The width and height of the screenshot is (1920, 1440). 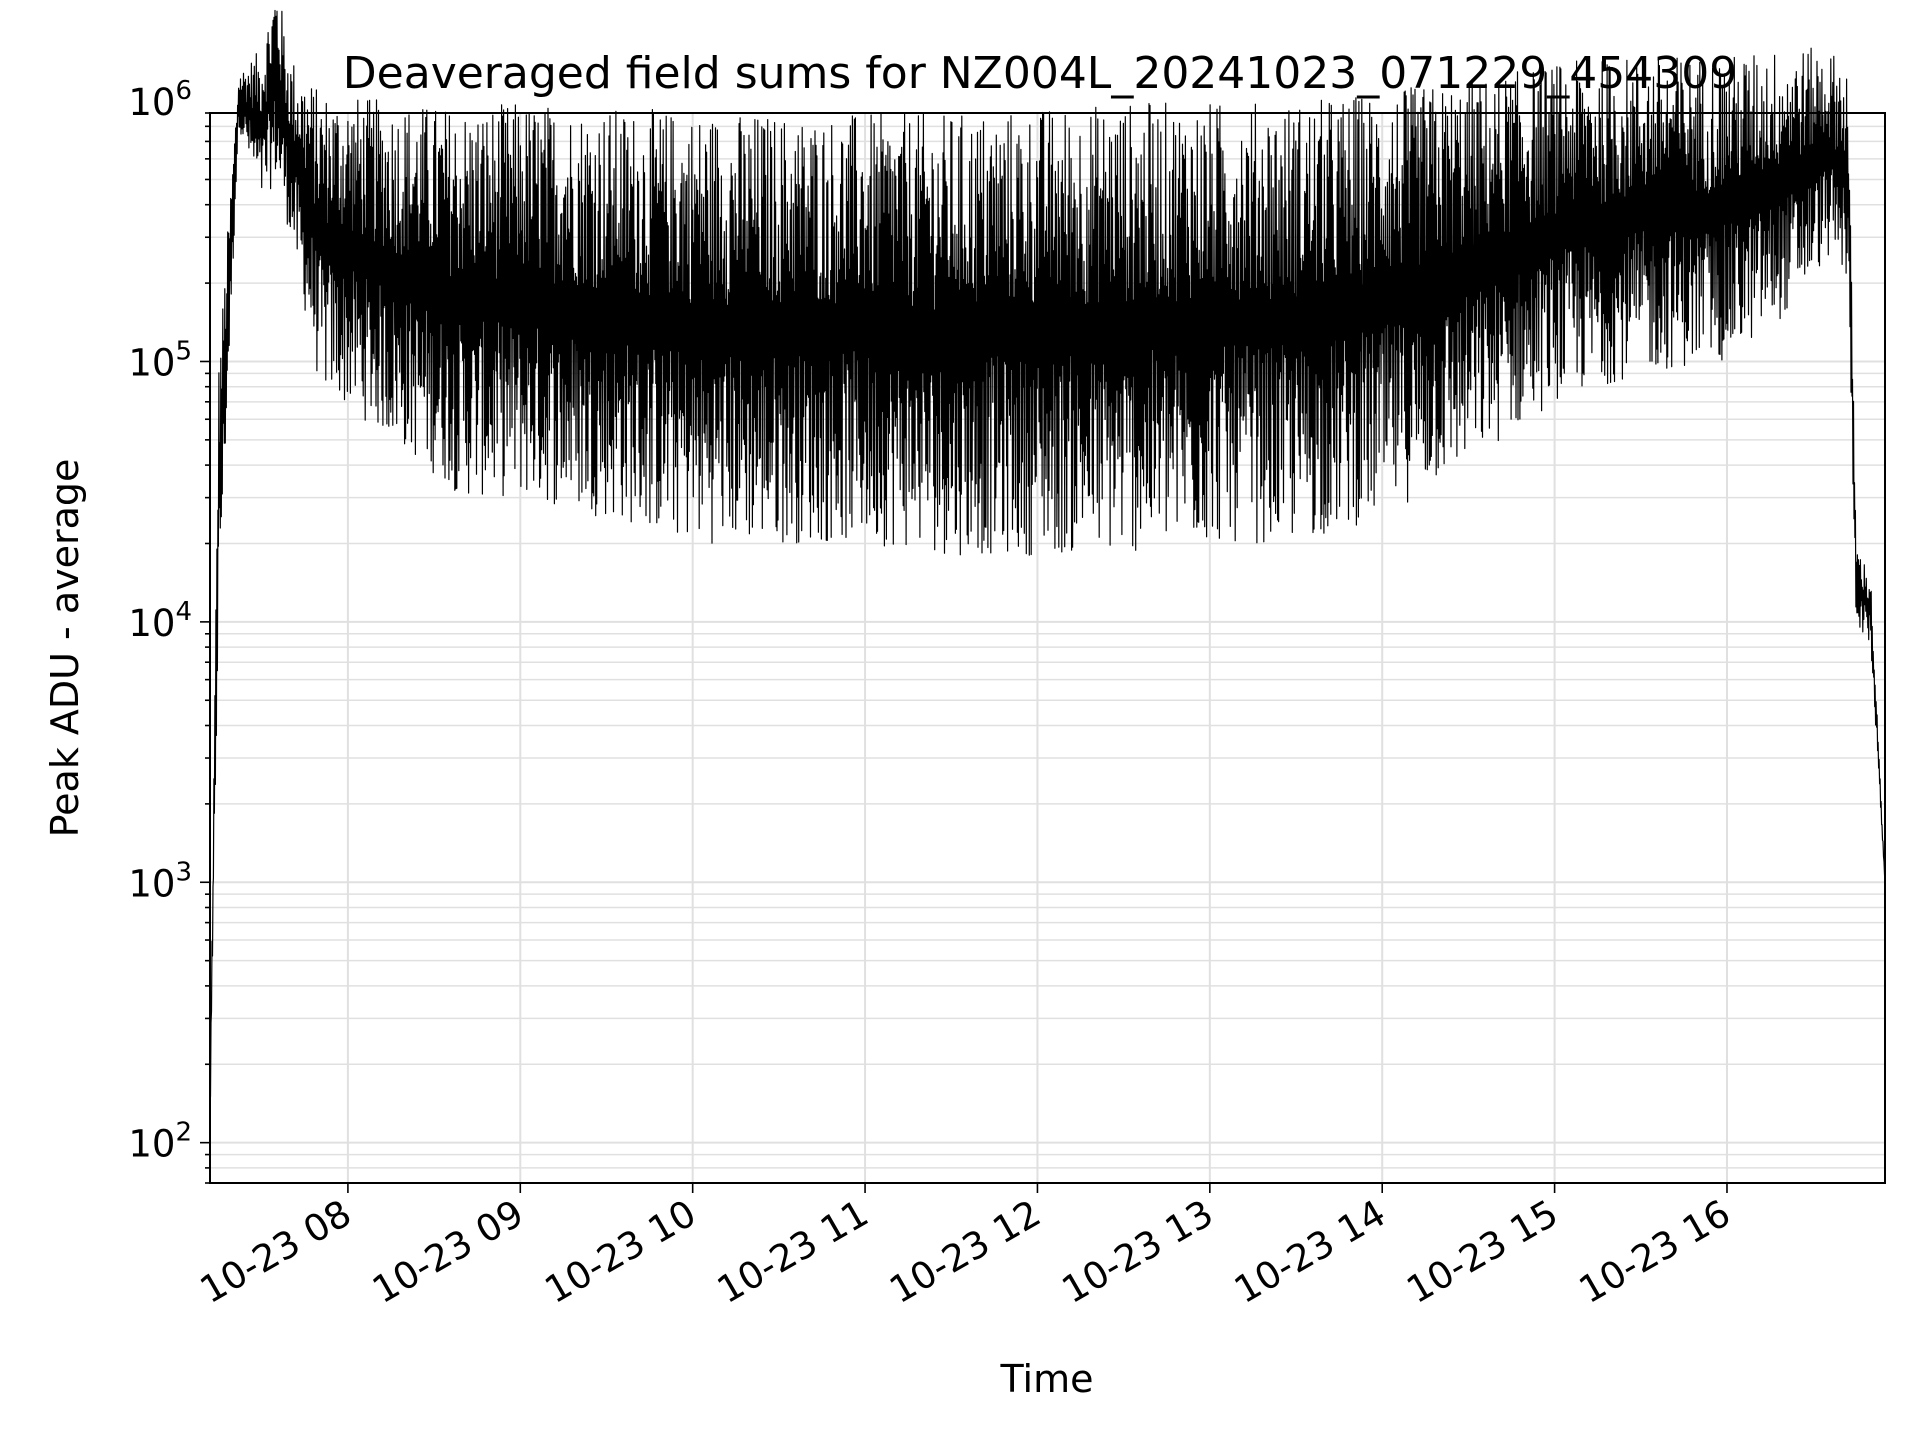 I want to click on y-tick-label: 104, so click(x=160, y=621).